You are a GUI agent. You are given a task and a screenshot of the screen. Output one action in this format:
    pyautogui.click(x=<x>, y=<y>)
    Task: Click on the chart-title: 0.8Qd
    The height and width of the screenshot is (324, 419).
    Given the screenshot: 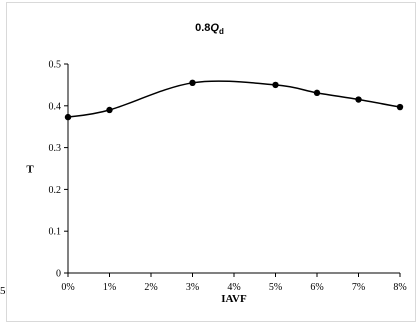 What is the action you would take?
    pyautogui.click(x=209, y=29)
    